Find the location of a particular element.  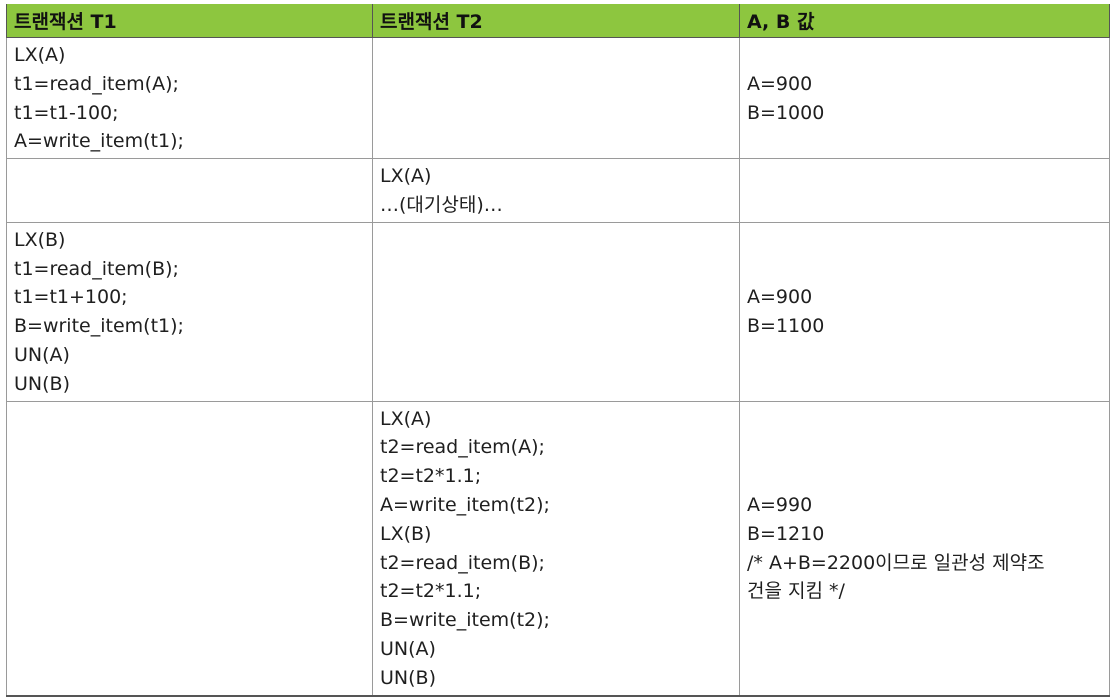

cell-line: B=write_item(t2); is located at coordinates (465, 620).